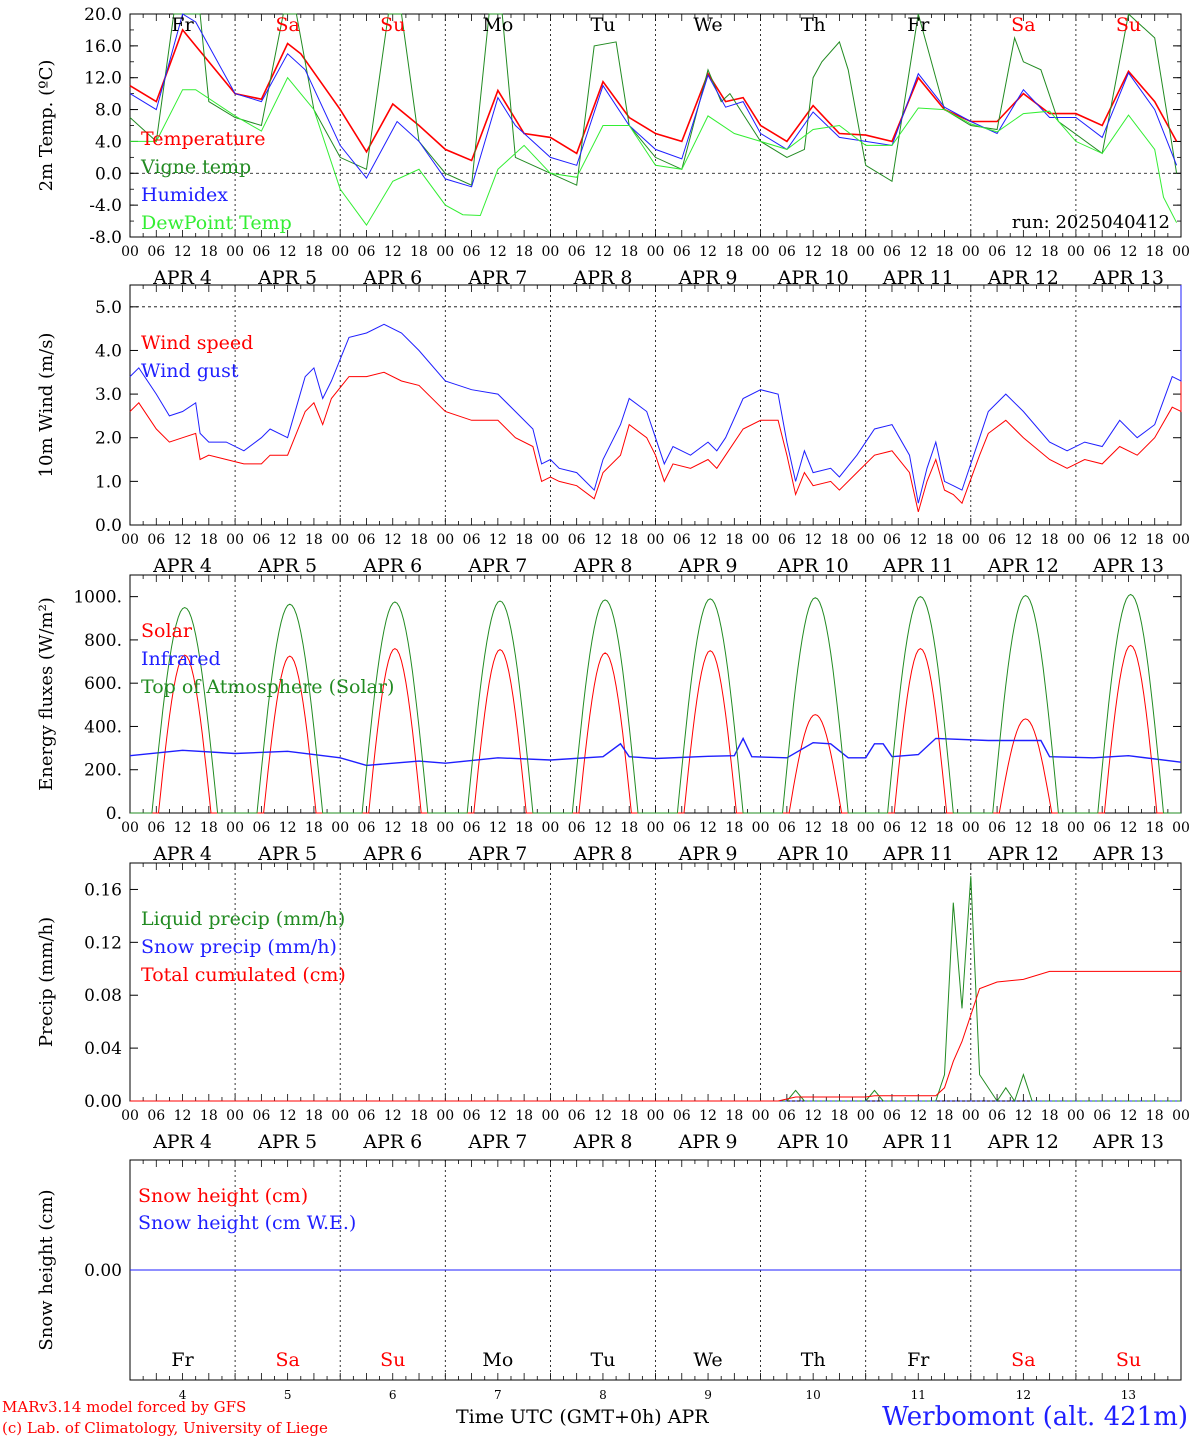  Describe the element at coordinates (108, 351) in the screenshot. I see `y-tick-label: 4.0` at that location.